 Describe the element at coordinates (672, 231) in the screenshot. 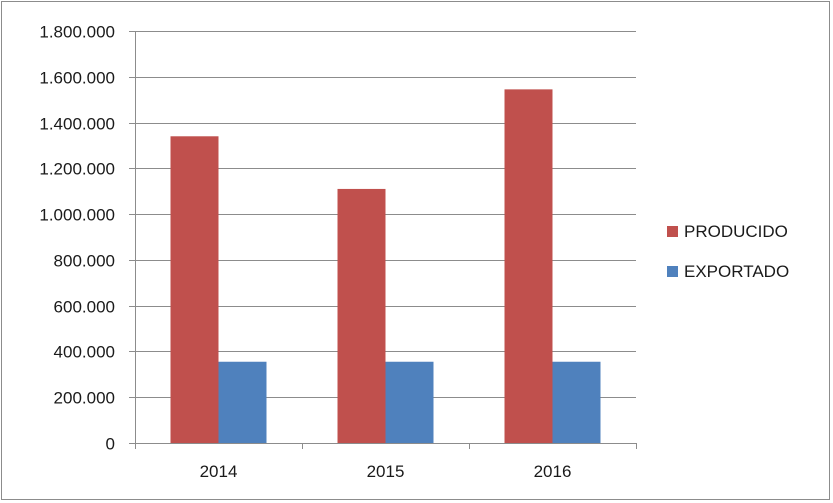

I see `legend-swatch-producido` at that location.